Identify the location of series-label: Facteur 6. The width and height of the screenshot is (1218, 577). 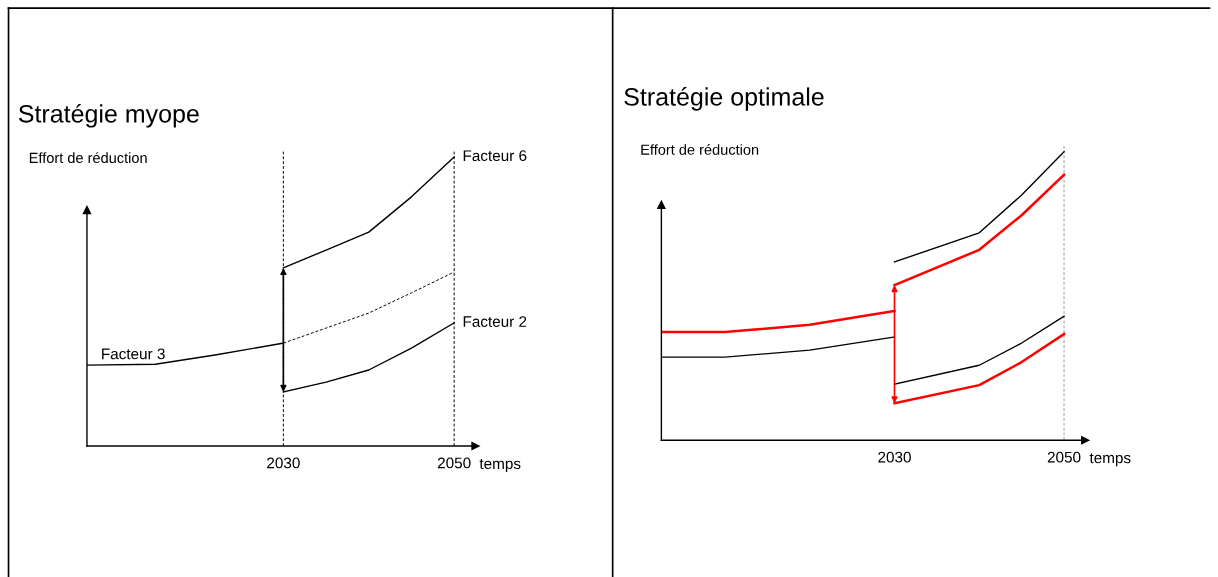
(495, 156).